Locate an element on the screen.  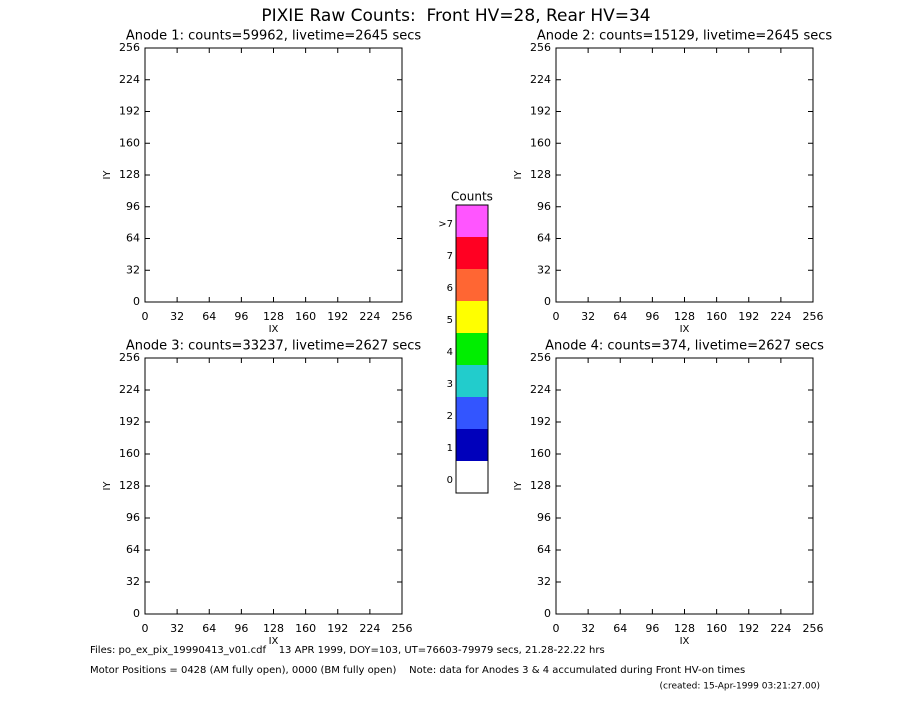
colorbar-label: 7 is located at coordinates (450, 256).